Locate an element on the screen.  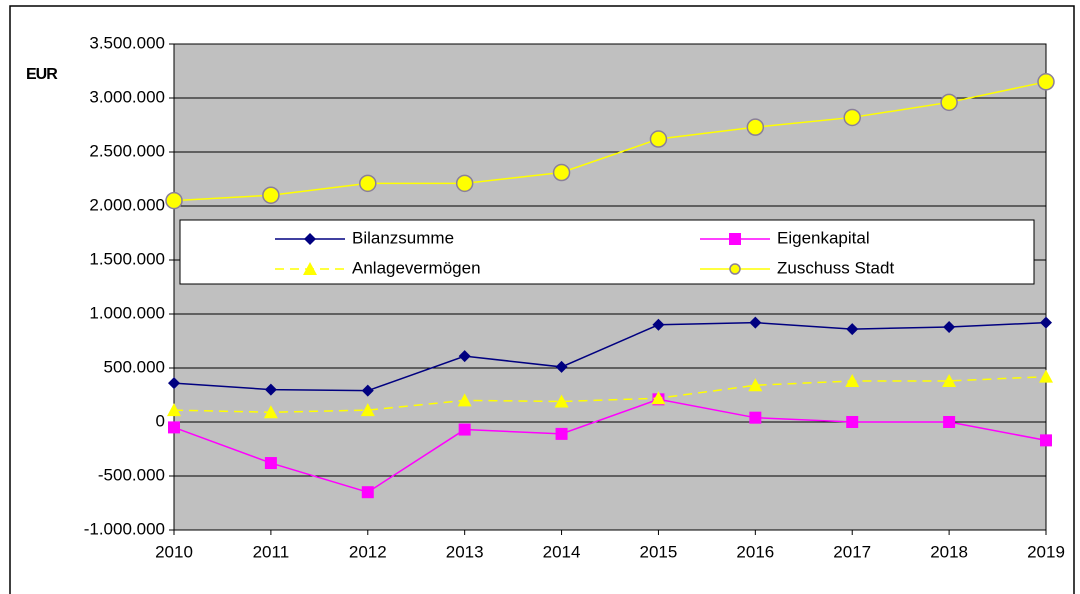
x-tick-label: 2012 is located at coordinates (368, 551).